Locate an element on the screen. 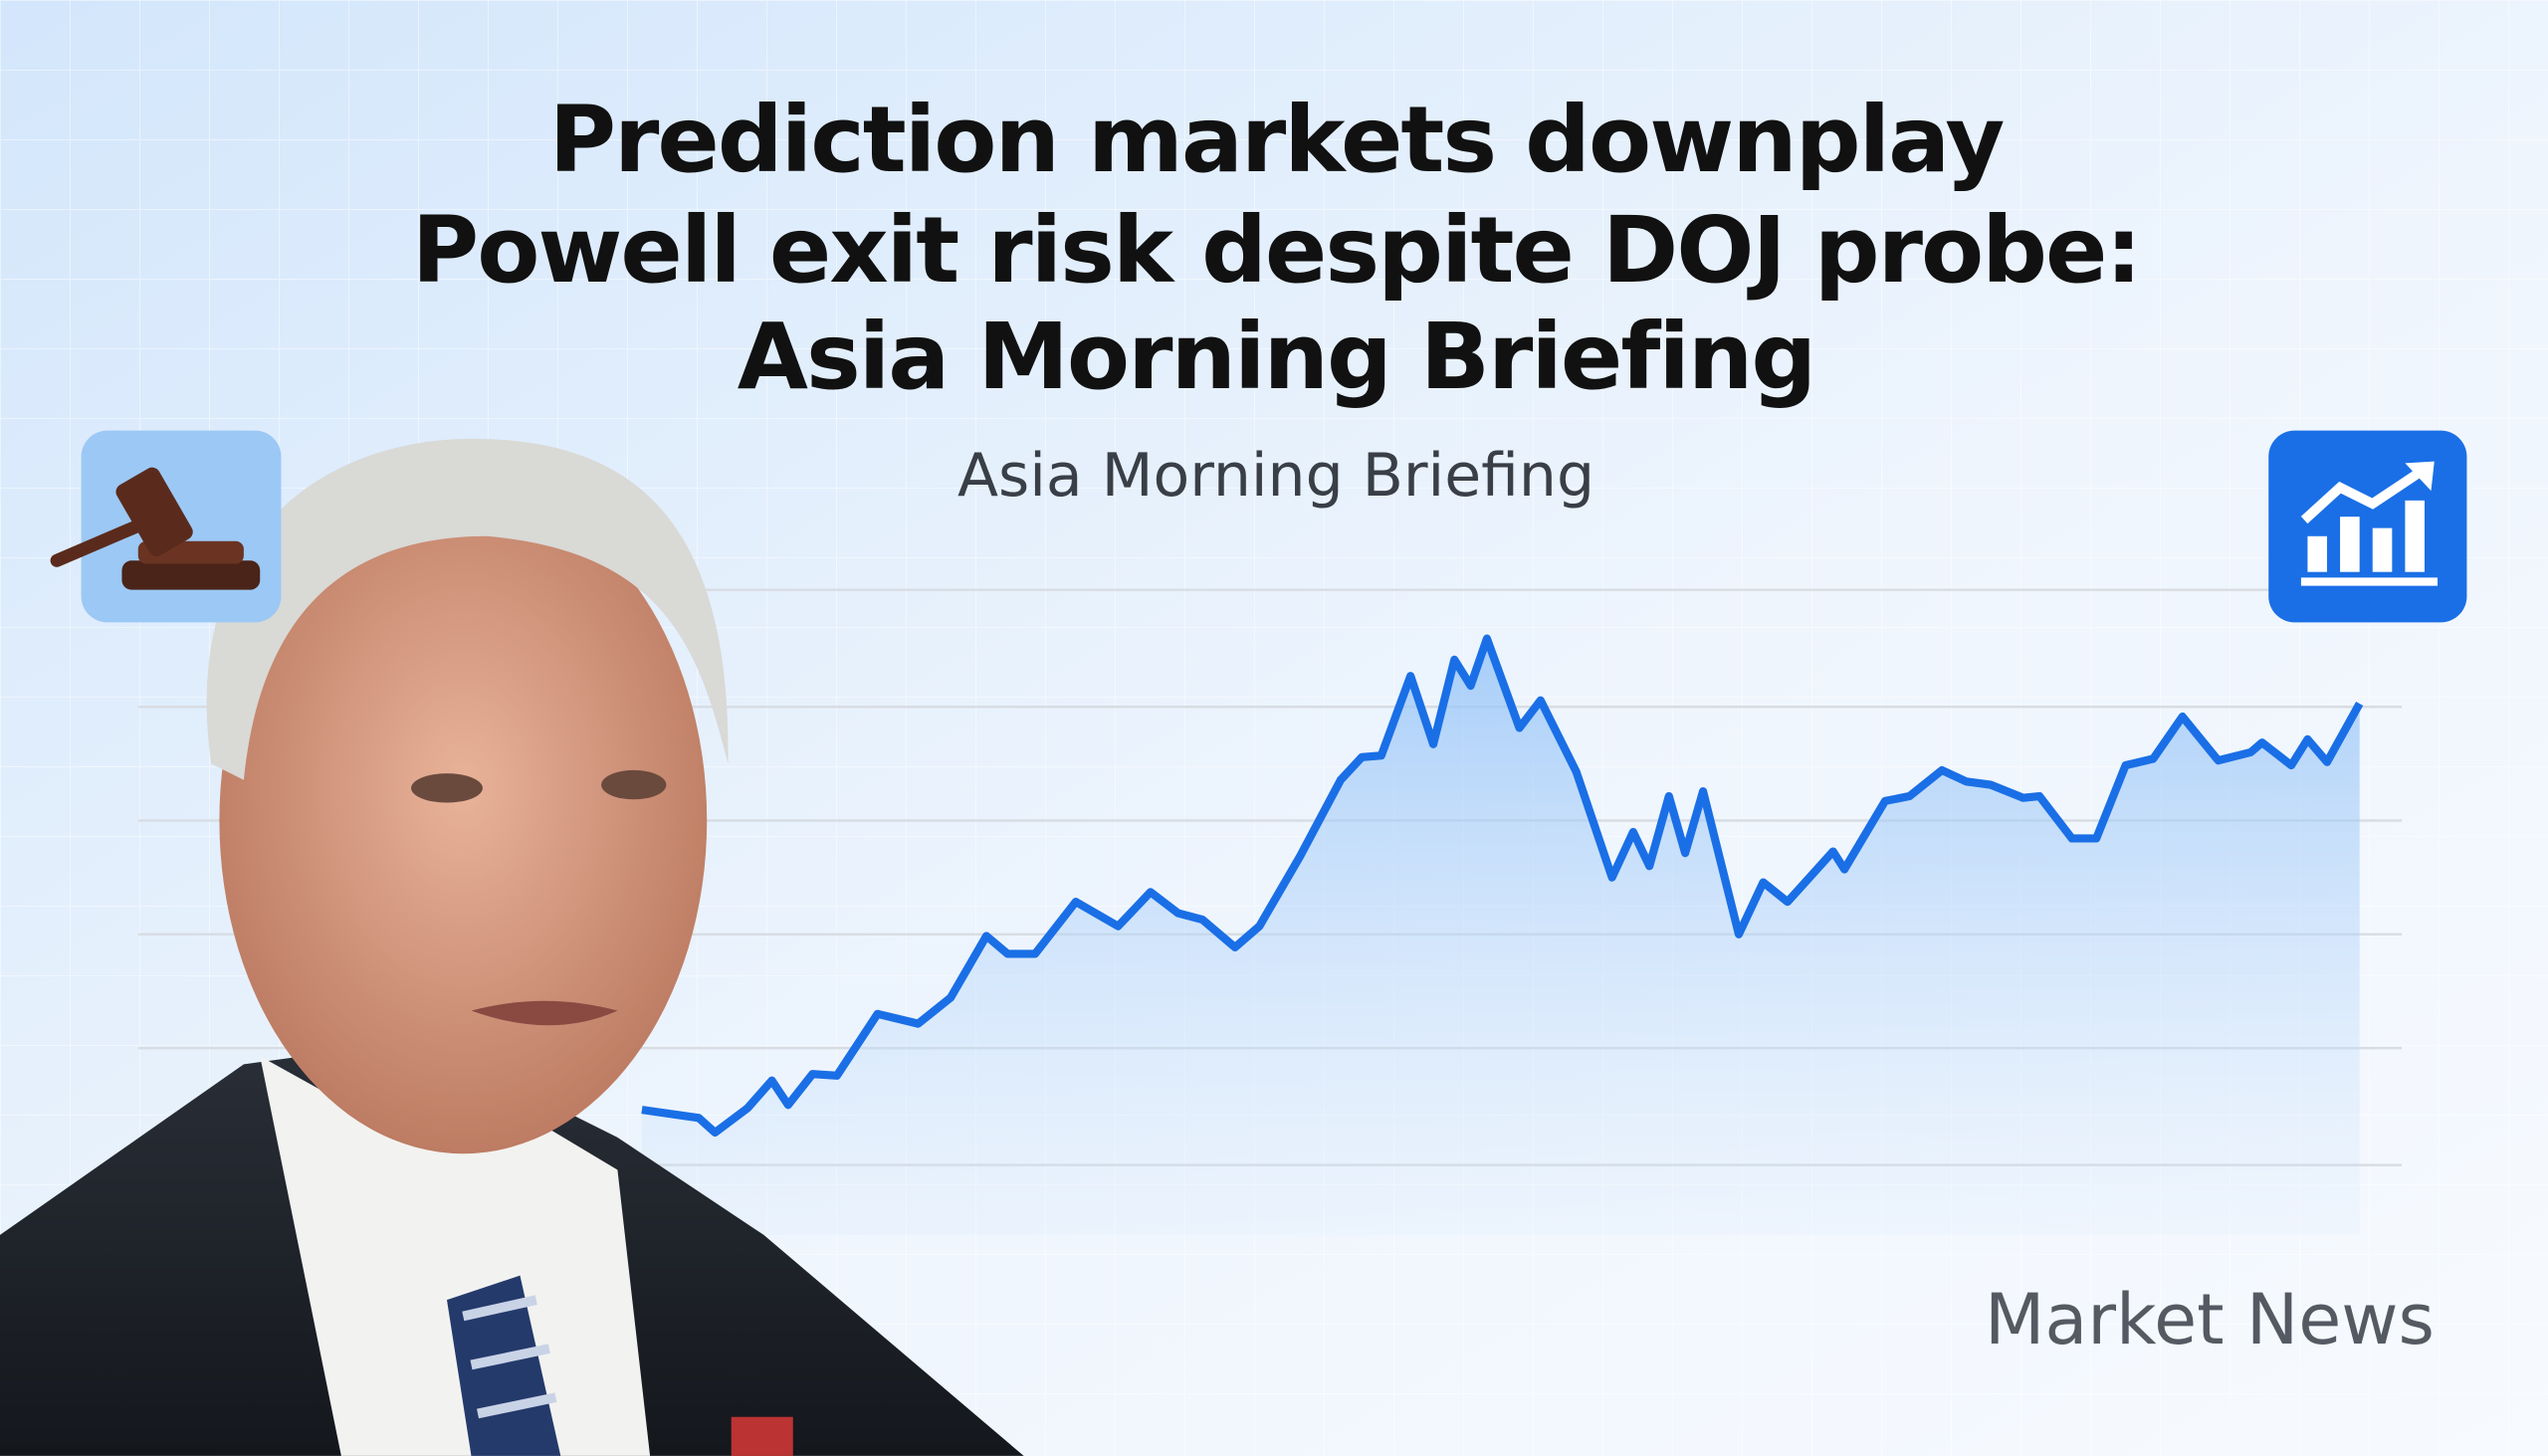  brand: Market News is located at coordinates (2210, 1319).